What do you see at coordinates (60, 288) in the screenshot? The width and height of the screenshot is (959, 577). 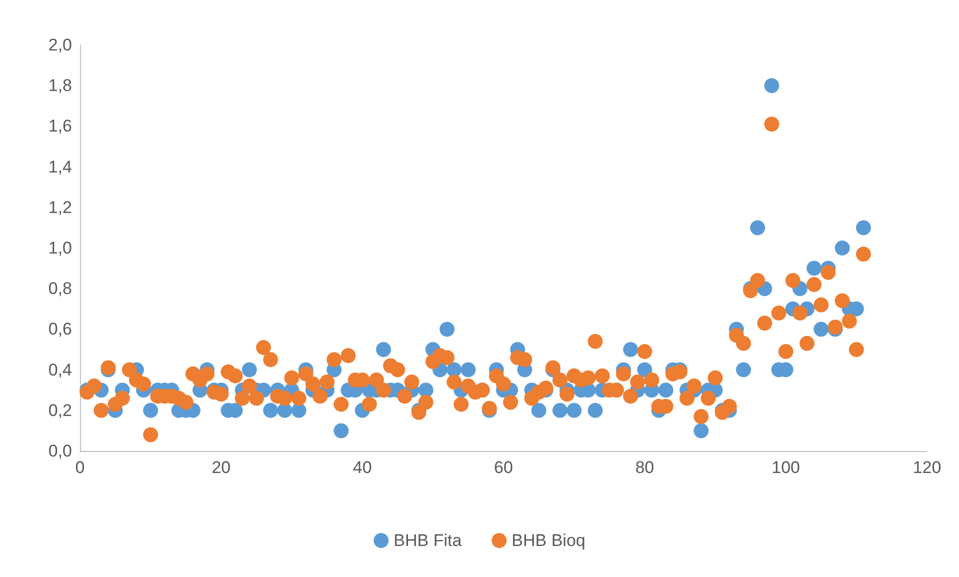 I see `y-tick-label: 0,8` at bounding box center [60, 288].